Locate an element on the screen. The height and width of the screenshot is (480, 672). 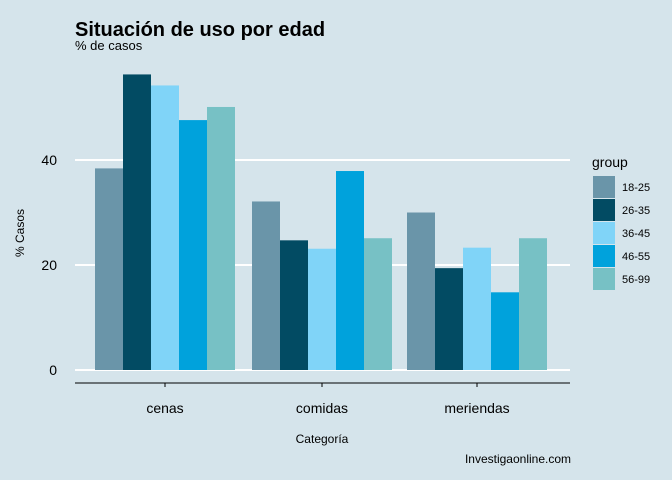
y-tick-label: 0 is located at coordinates (53, 370).